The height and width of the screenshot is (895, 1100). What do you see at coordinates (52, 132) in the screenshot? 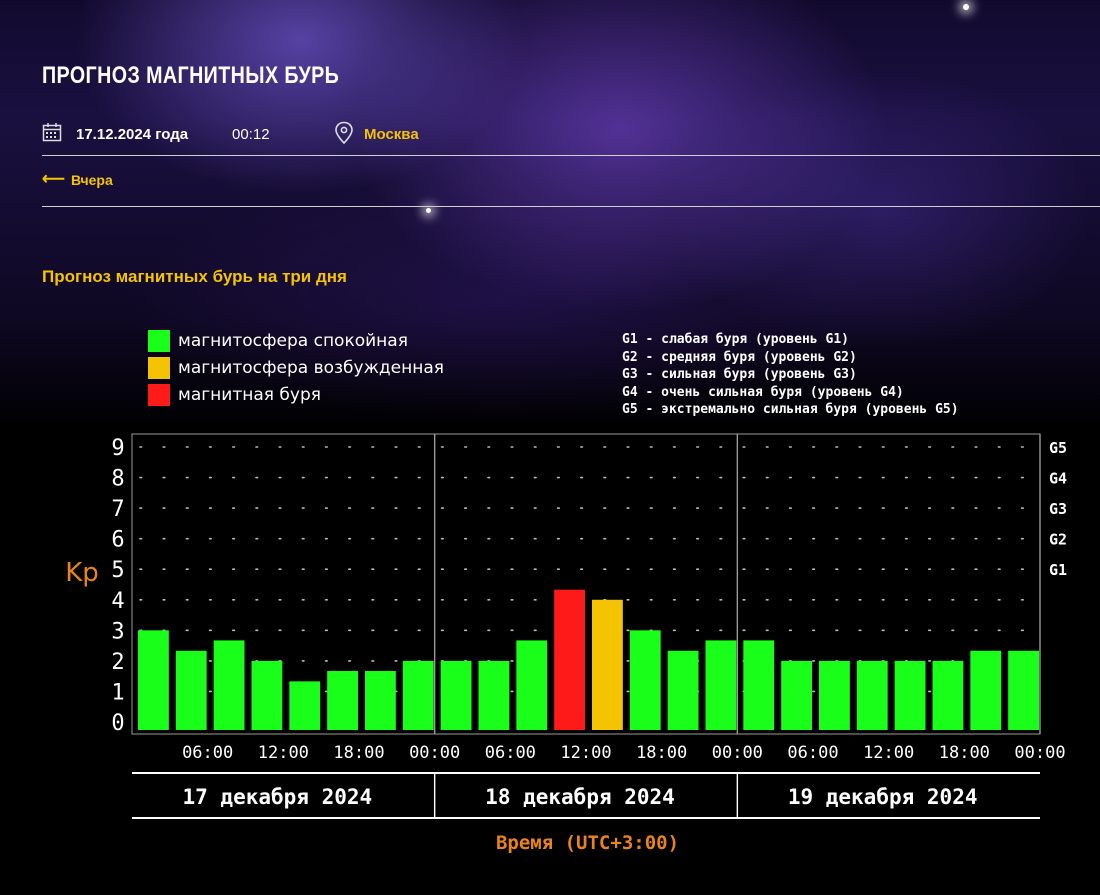
I see `calendar-icon` at bounding box center [52, 132].